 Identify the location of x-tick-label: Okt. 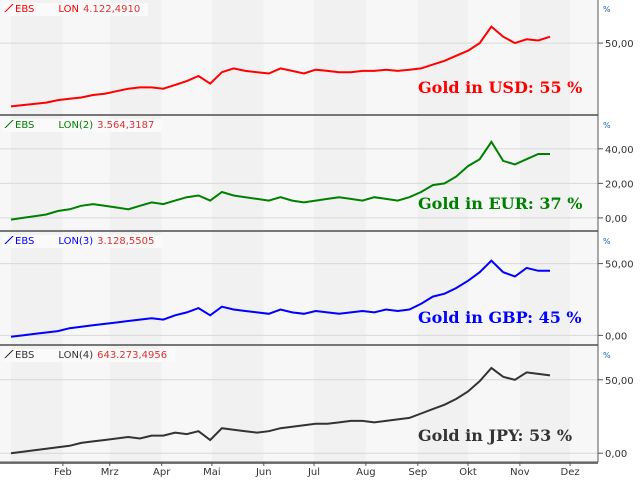
(468, 472).